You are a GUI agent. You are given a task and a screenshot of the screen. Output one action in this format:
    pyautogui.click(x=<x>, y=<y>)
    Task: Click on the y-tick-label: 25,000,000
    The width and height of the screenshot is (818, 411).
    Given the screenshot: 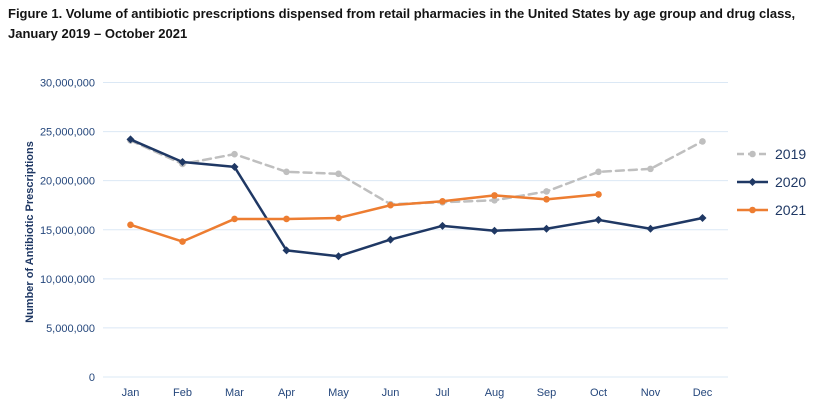 What is the action you would take?
    pyautogui.click(x=67, y=133)
    